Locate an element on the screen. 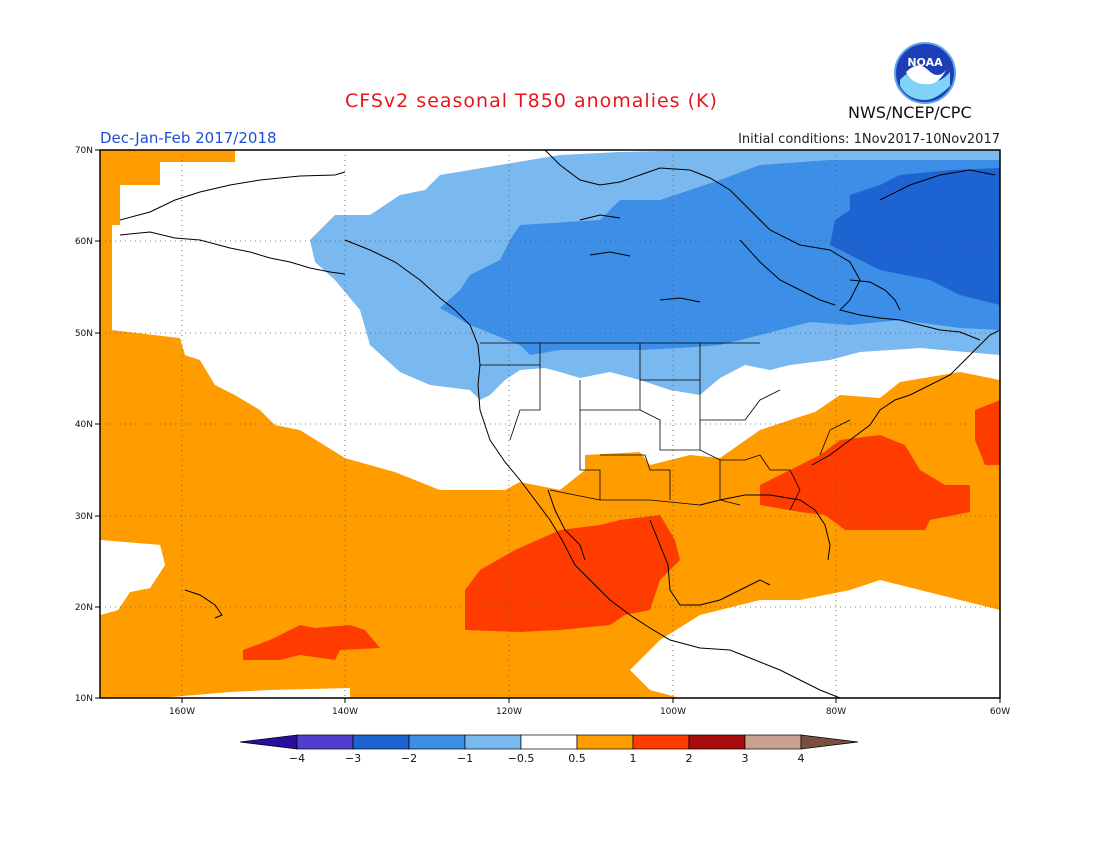 The image size is (1100, 850). lon-tick-label: 160W is located at coordinates (182, 712).